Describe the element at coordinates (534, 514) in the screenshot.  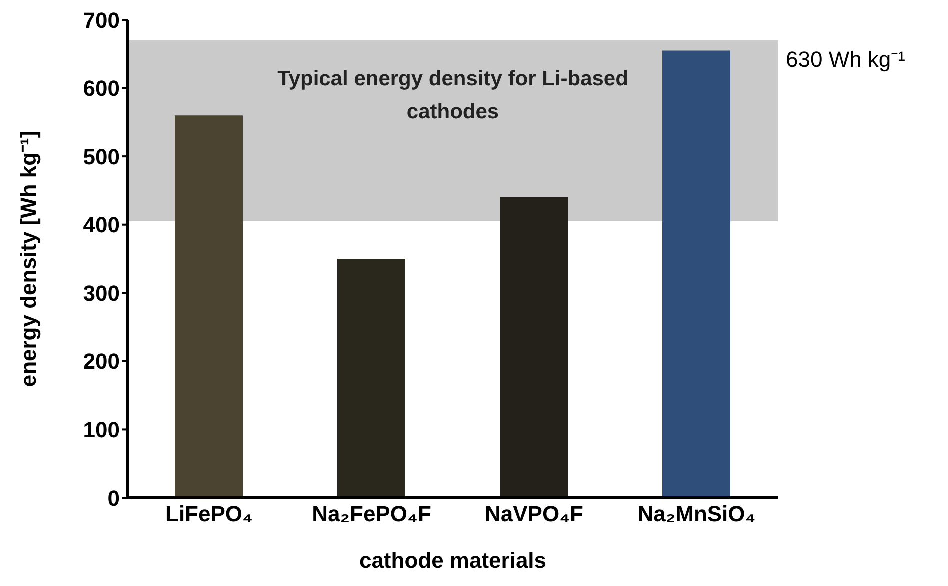
I see `x-tick-label: NaVPO₄F` at that location.